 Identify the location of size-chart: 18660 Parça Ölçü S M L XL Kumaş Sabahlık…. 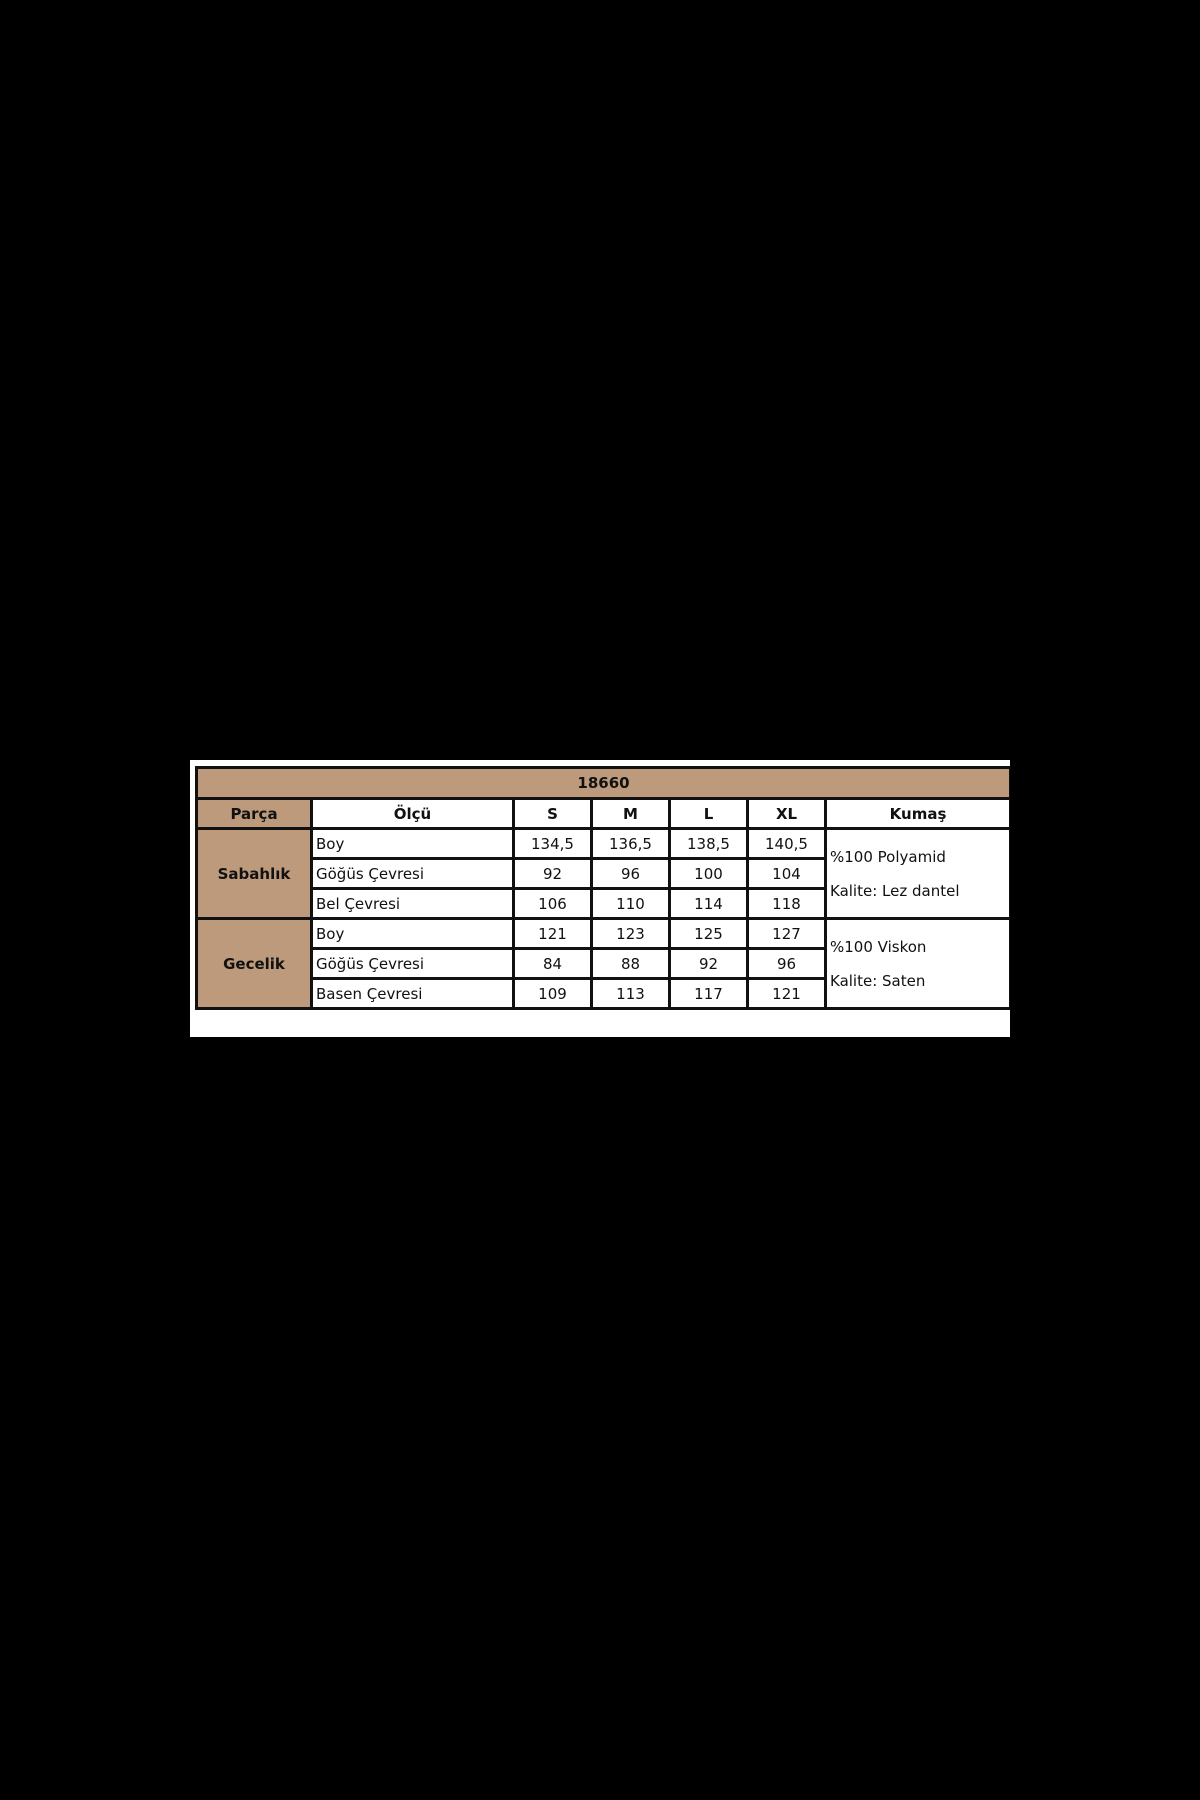
(600, 898).